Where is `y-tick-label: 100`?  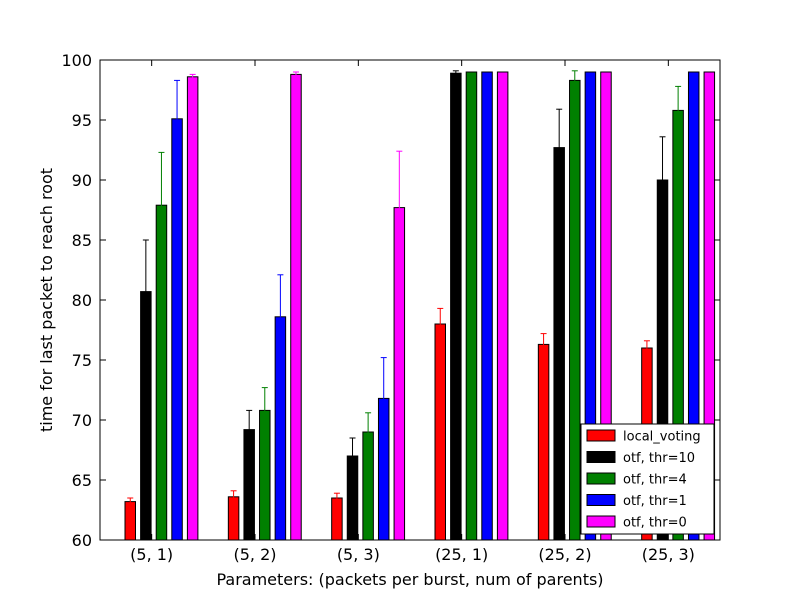
y-tick-label: 100 is located at coordinates (76, 60).